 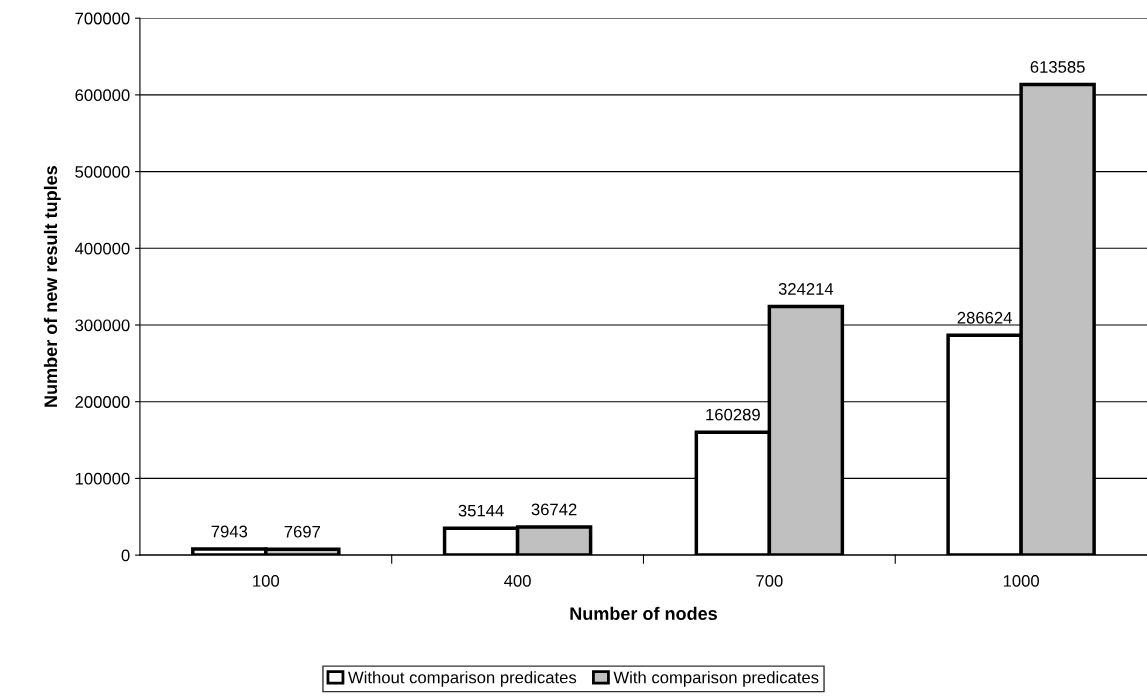 I want to click on y-tick-label: 600000, so click(x=102, y=95).